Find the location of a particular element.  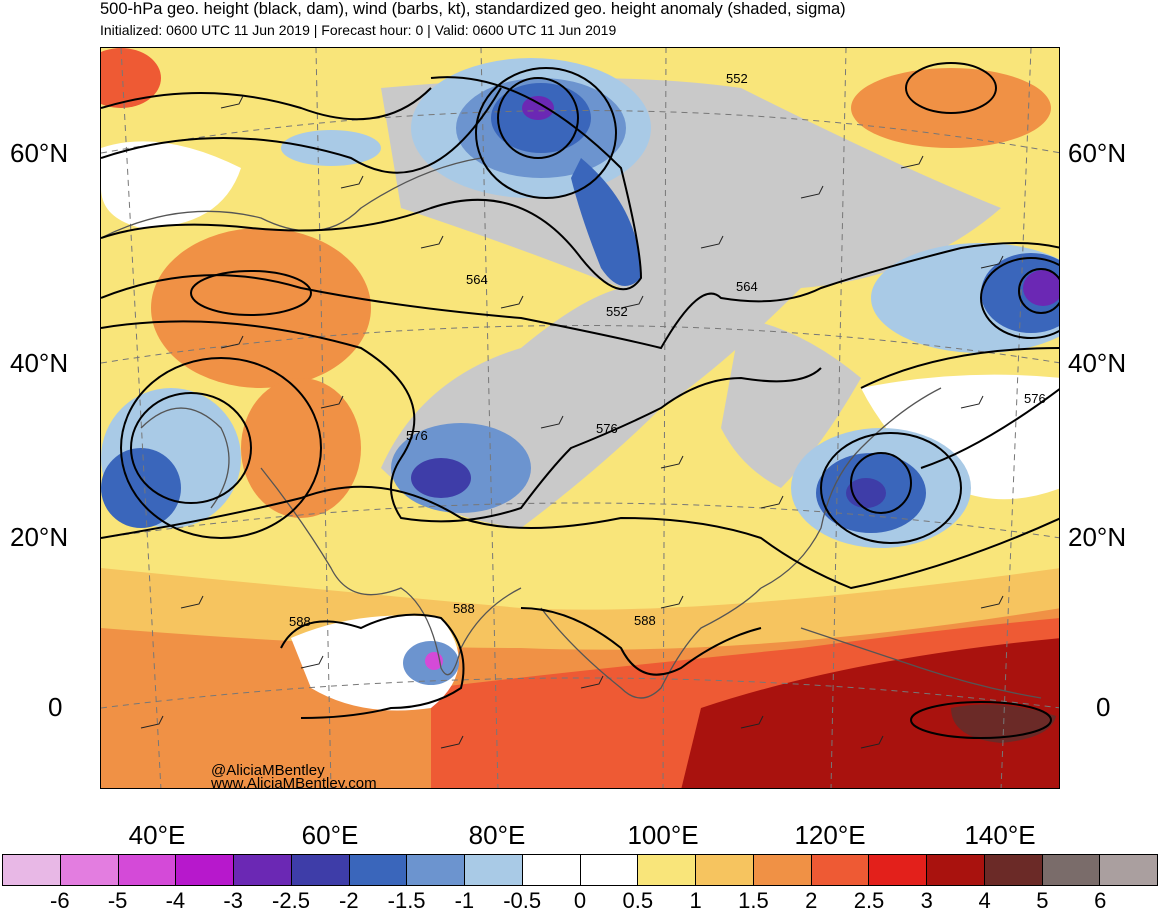

colorbar-tick-label: -5 is located at coordinates (117, 900).